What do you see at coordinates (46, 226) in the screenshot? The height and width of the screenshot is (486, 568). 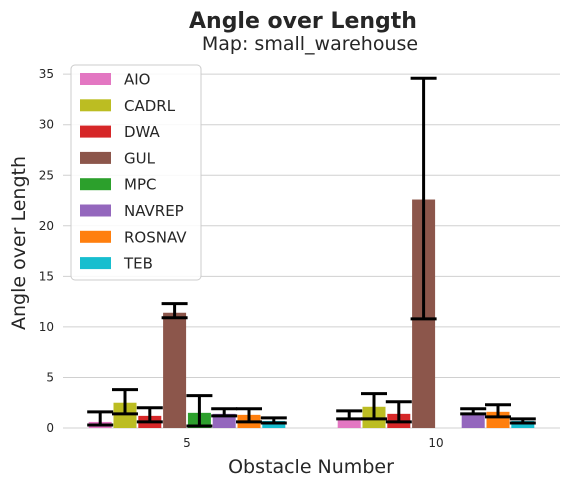 I see `y-tick-label: 20` at bounding box center [46, 226].